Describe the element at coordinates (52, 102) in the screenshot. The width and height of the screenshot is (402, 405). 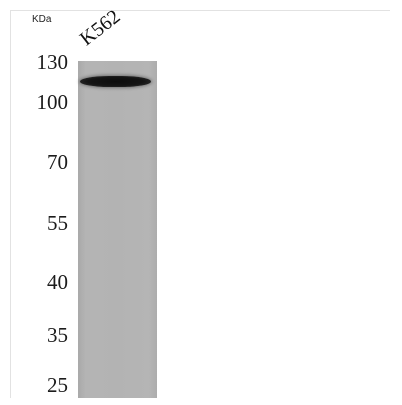
I see `marker-100: 100` at that location.